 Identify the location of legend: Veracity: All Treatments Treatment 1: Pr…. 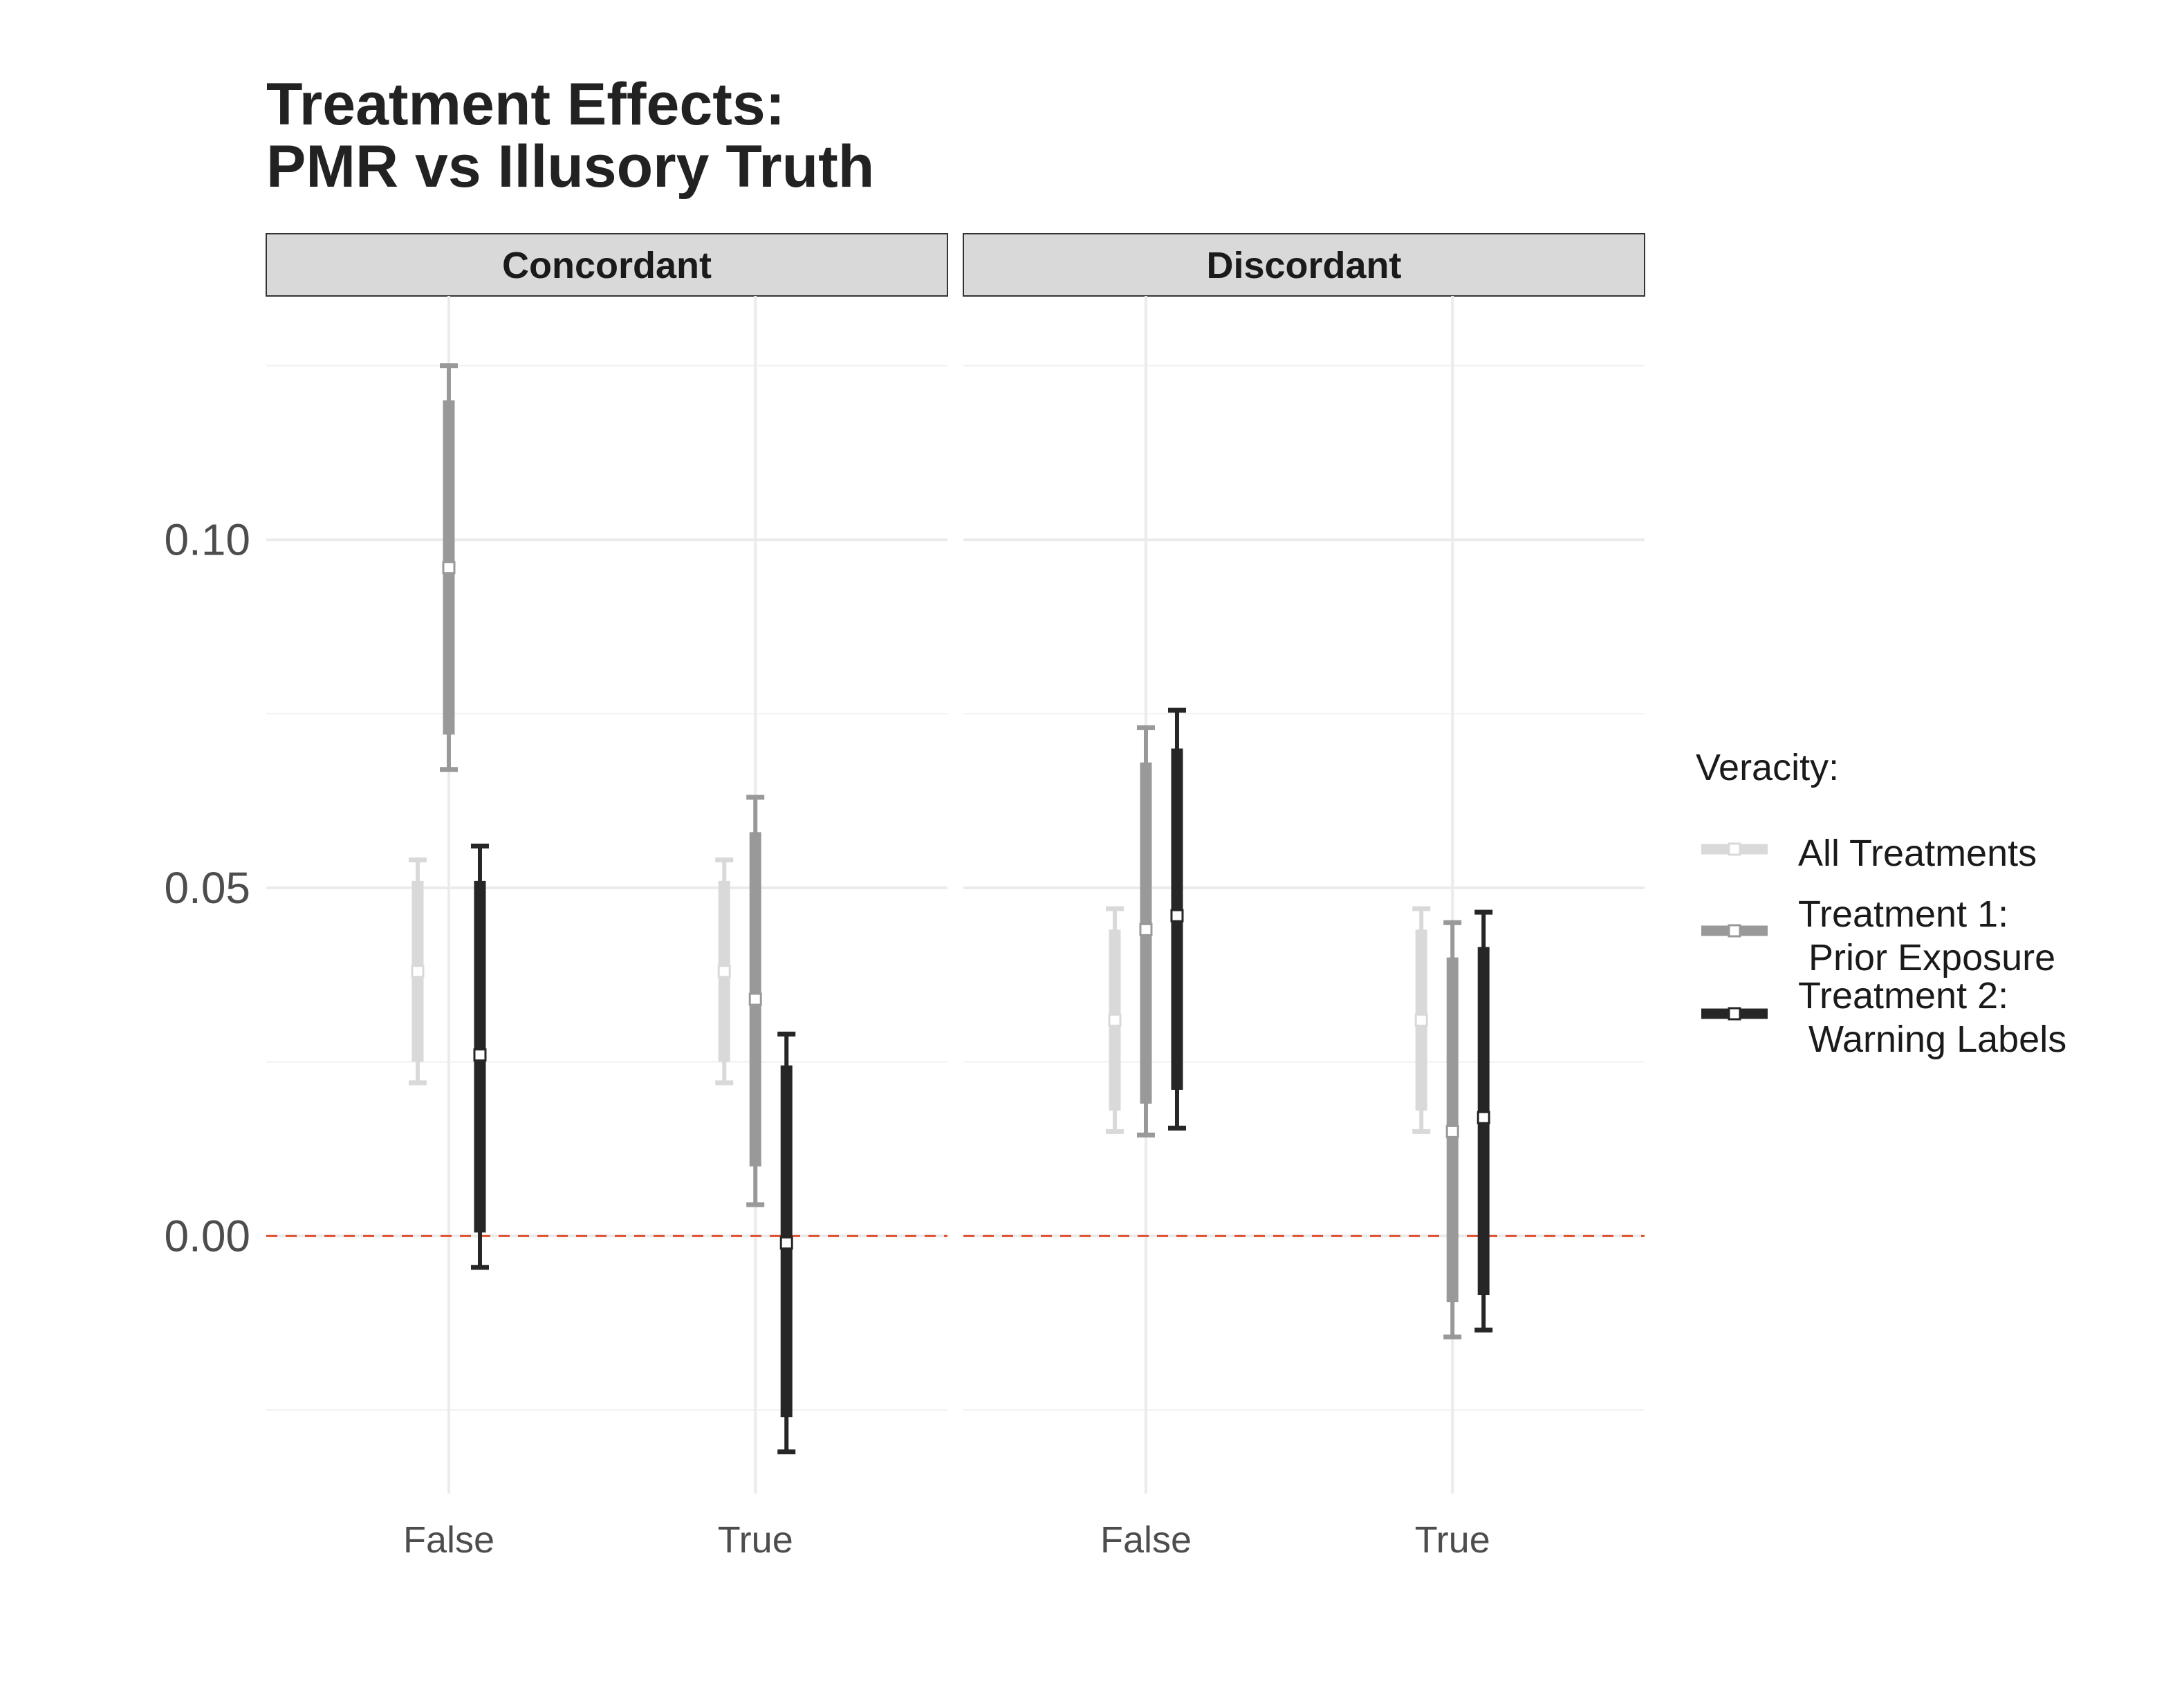
(1881, 903).